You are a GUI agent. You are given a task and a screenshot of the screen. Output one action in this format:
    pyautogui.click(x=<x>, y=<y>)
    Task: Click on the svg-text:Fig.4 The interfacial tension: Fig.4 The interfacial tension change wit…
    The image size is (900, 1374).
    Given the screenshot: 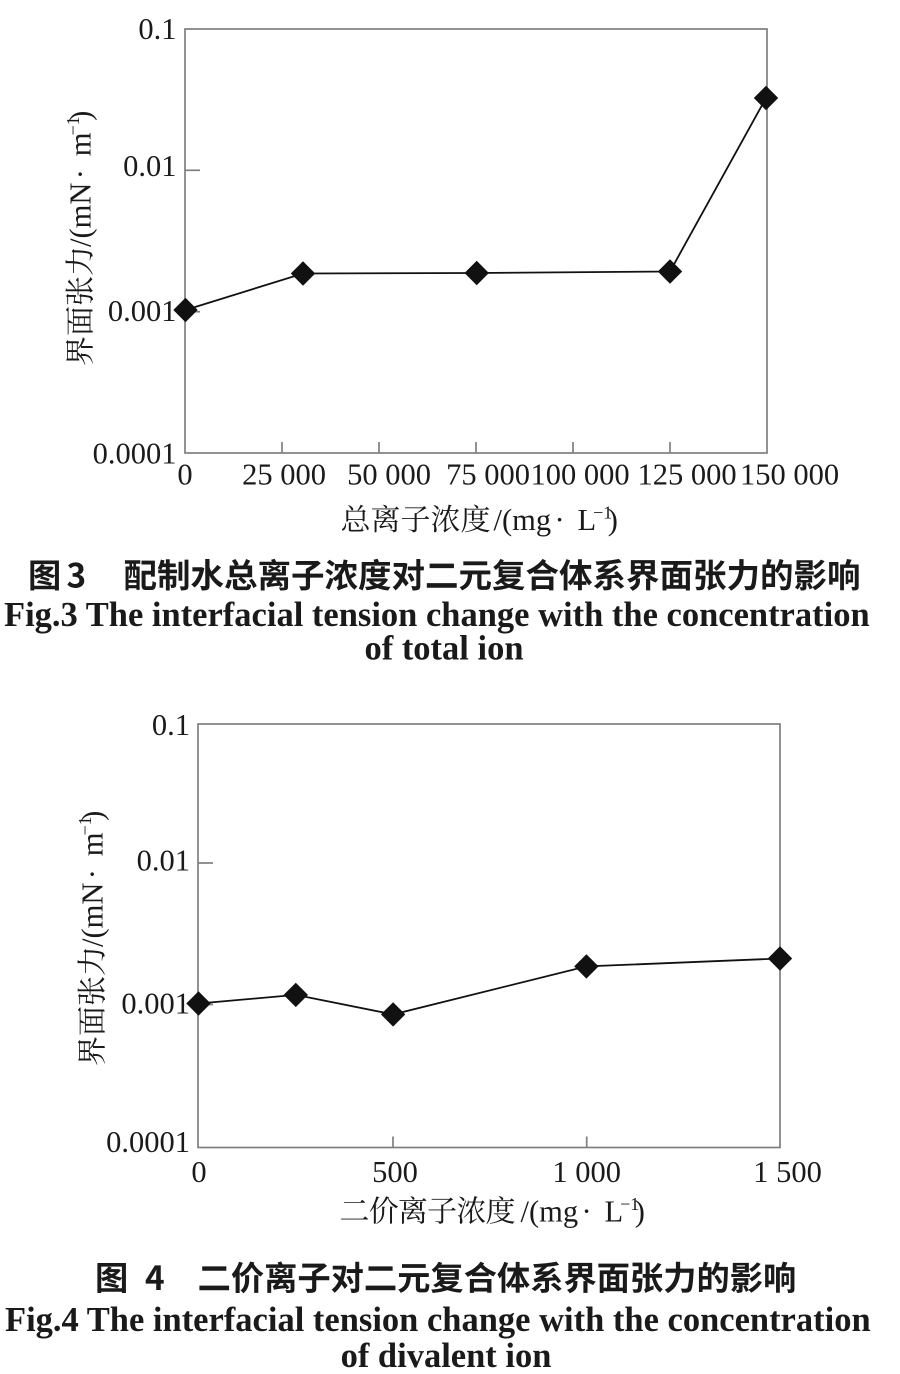 What is the action you would take?
    pyautogui.click(x=438, y=1320)
    